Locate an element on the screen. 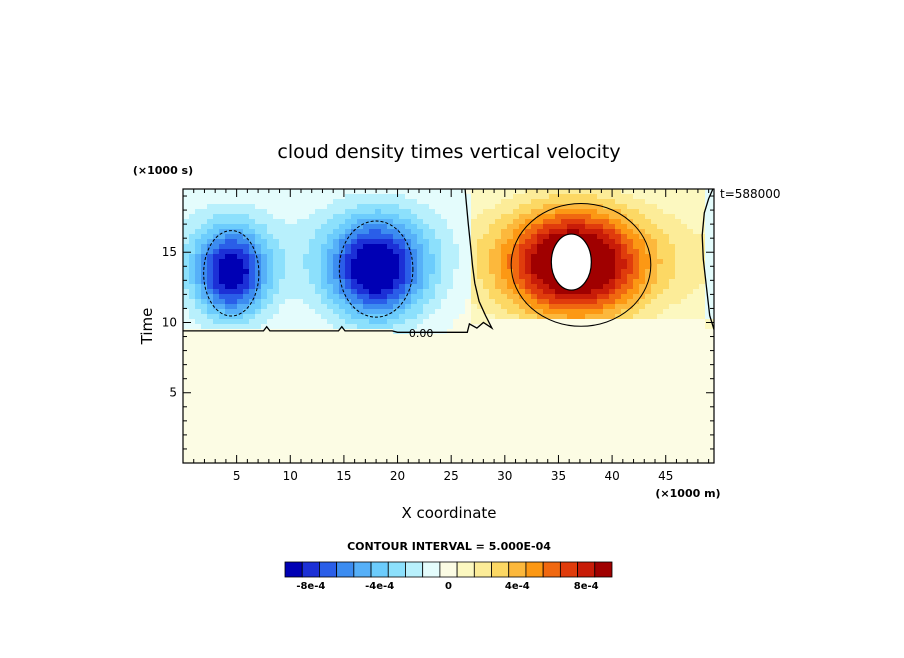  updraft-core is located at coordinates (571, 262).